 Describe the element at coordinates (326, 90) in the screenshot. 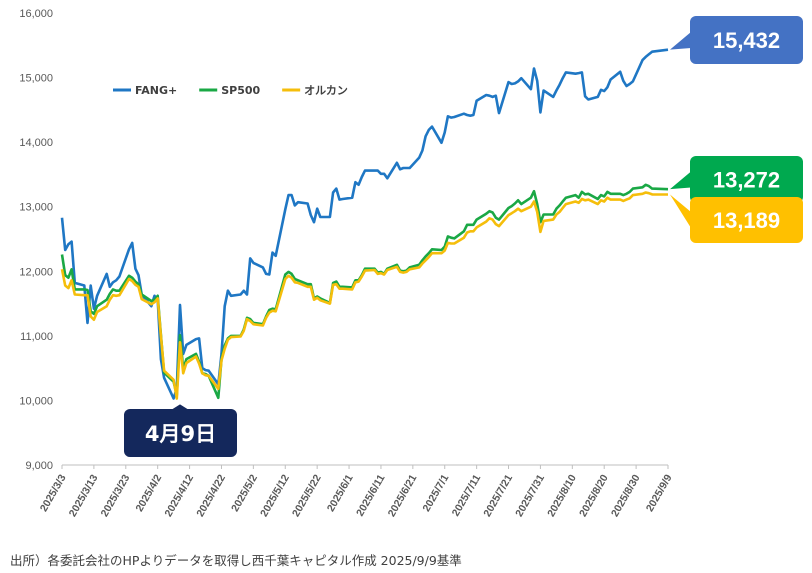

I see `legend-label: オルカン` at that location.